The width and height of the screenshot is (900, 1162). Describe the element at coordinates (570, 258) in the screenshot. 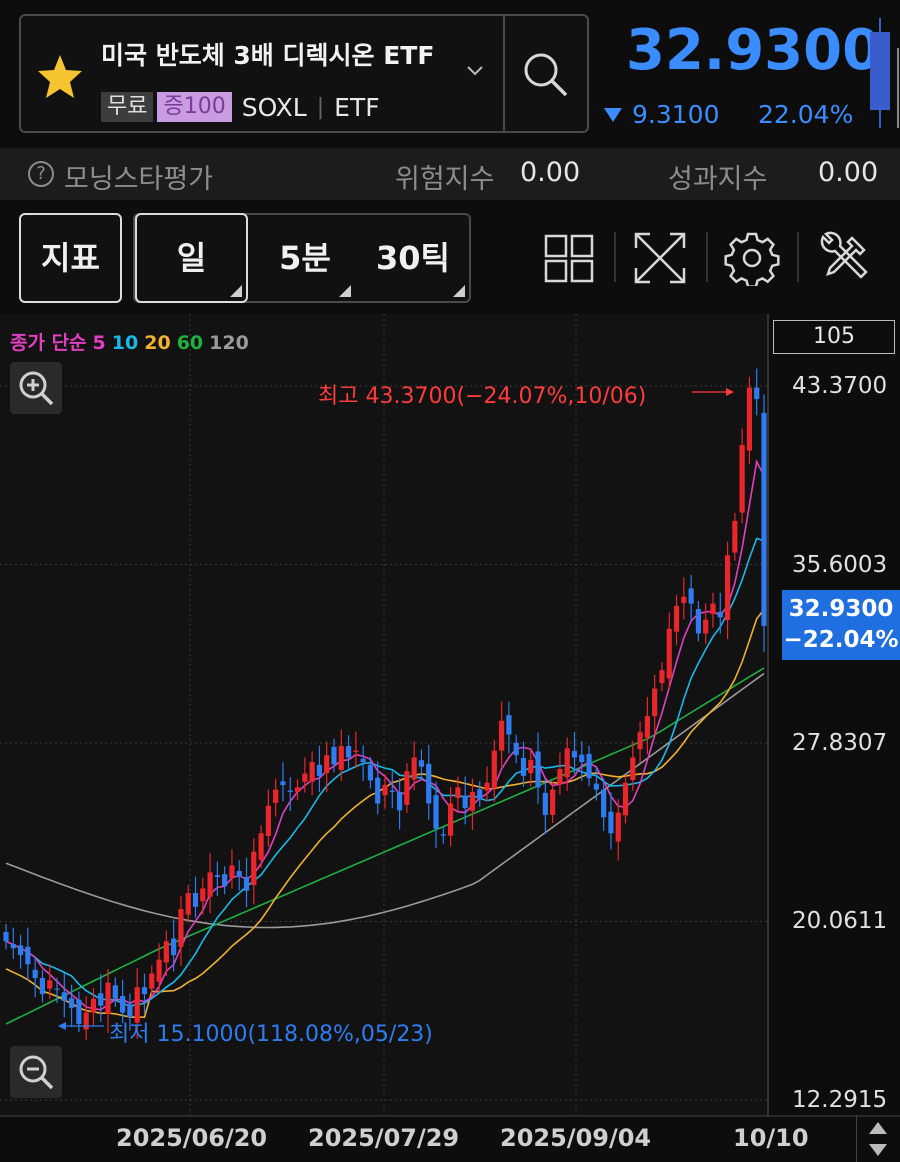

I see `grid-layout-icon` at that location.